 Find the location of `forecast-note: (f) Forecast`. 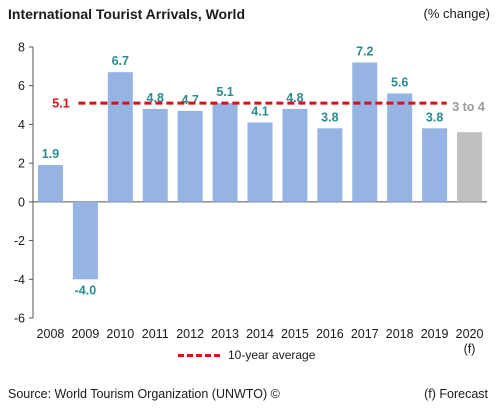

forecast-note: (f) Forecast is located at coordinates (456, 394).